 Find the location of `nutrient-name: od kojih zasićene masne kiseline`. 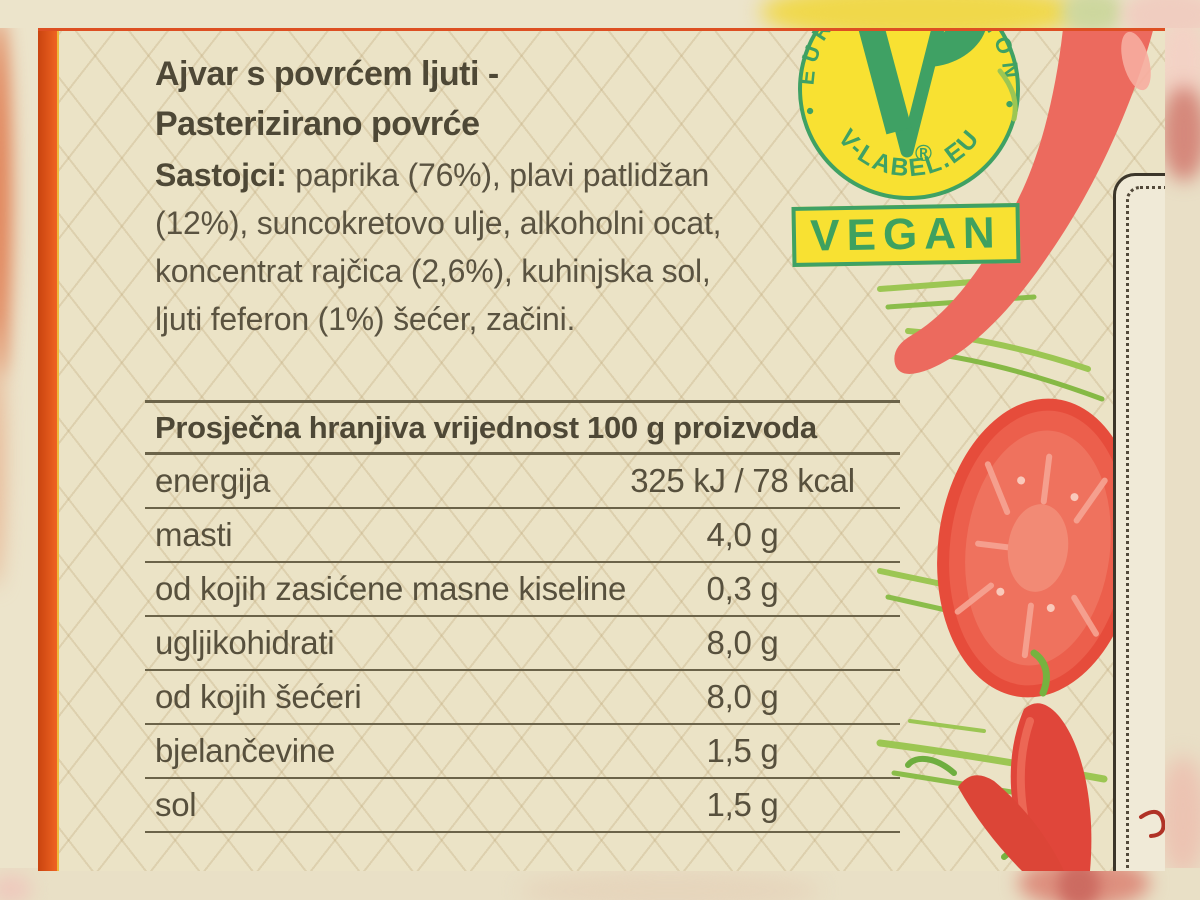

nutrient-name: od kojih zasićene masne kiseline is located at coordinates (390, 588).